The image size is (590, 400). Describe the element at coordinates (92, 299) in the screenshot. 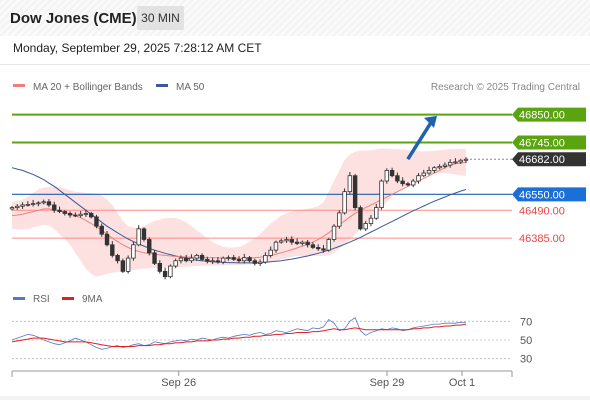

I see `rsi-legend-label-1: 9MA` at that location.